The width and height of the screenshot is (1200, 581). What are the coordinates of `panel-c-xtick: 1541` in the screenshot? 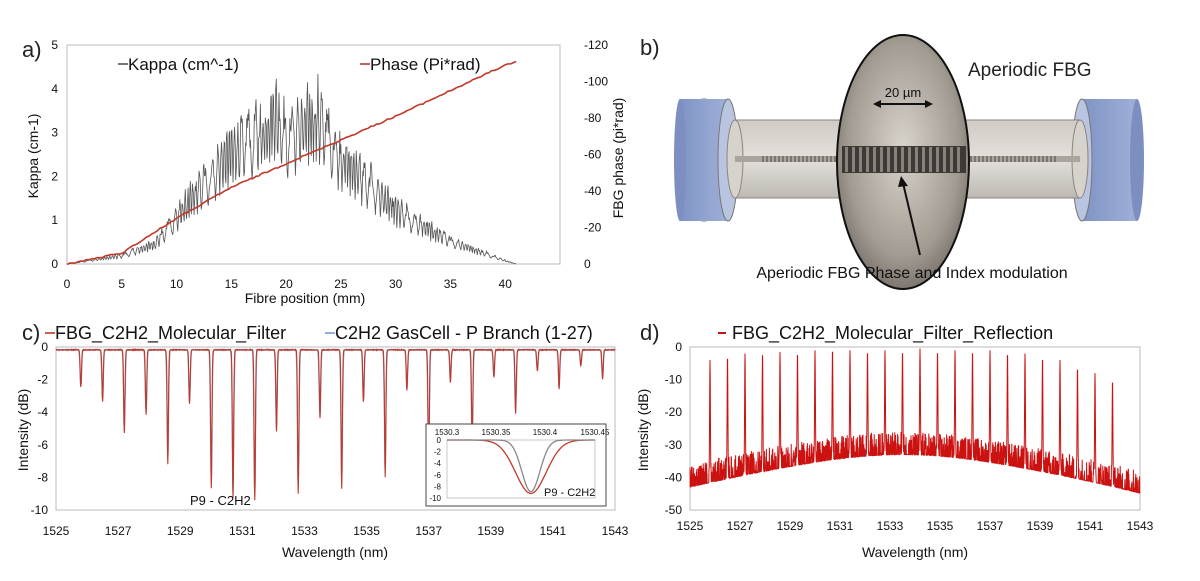 It's located at (553, 531).